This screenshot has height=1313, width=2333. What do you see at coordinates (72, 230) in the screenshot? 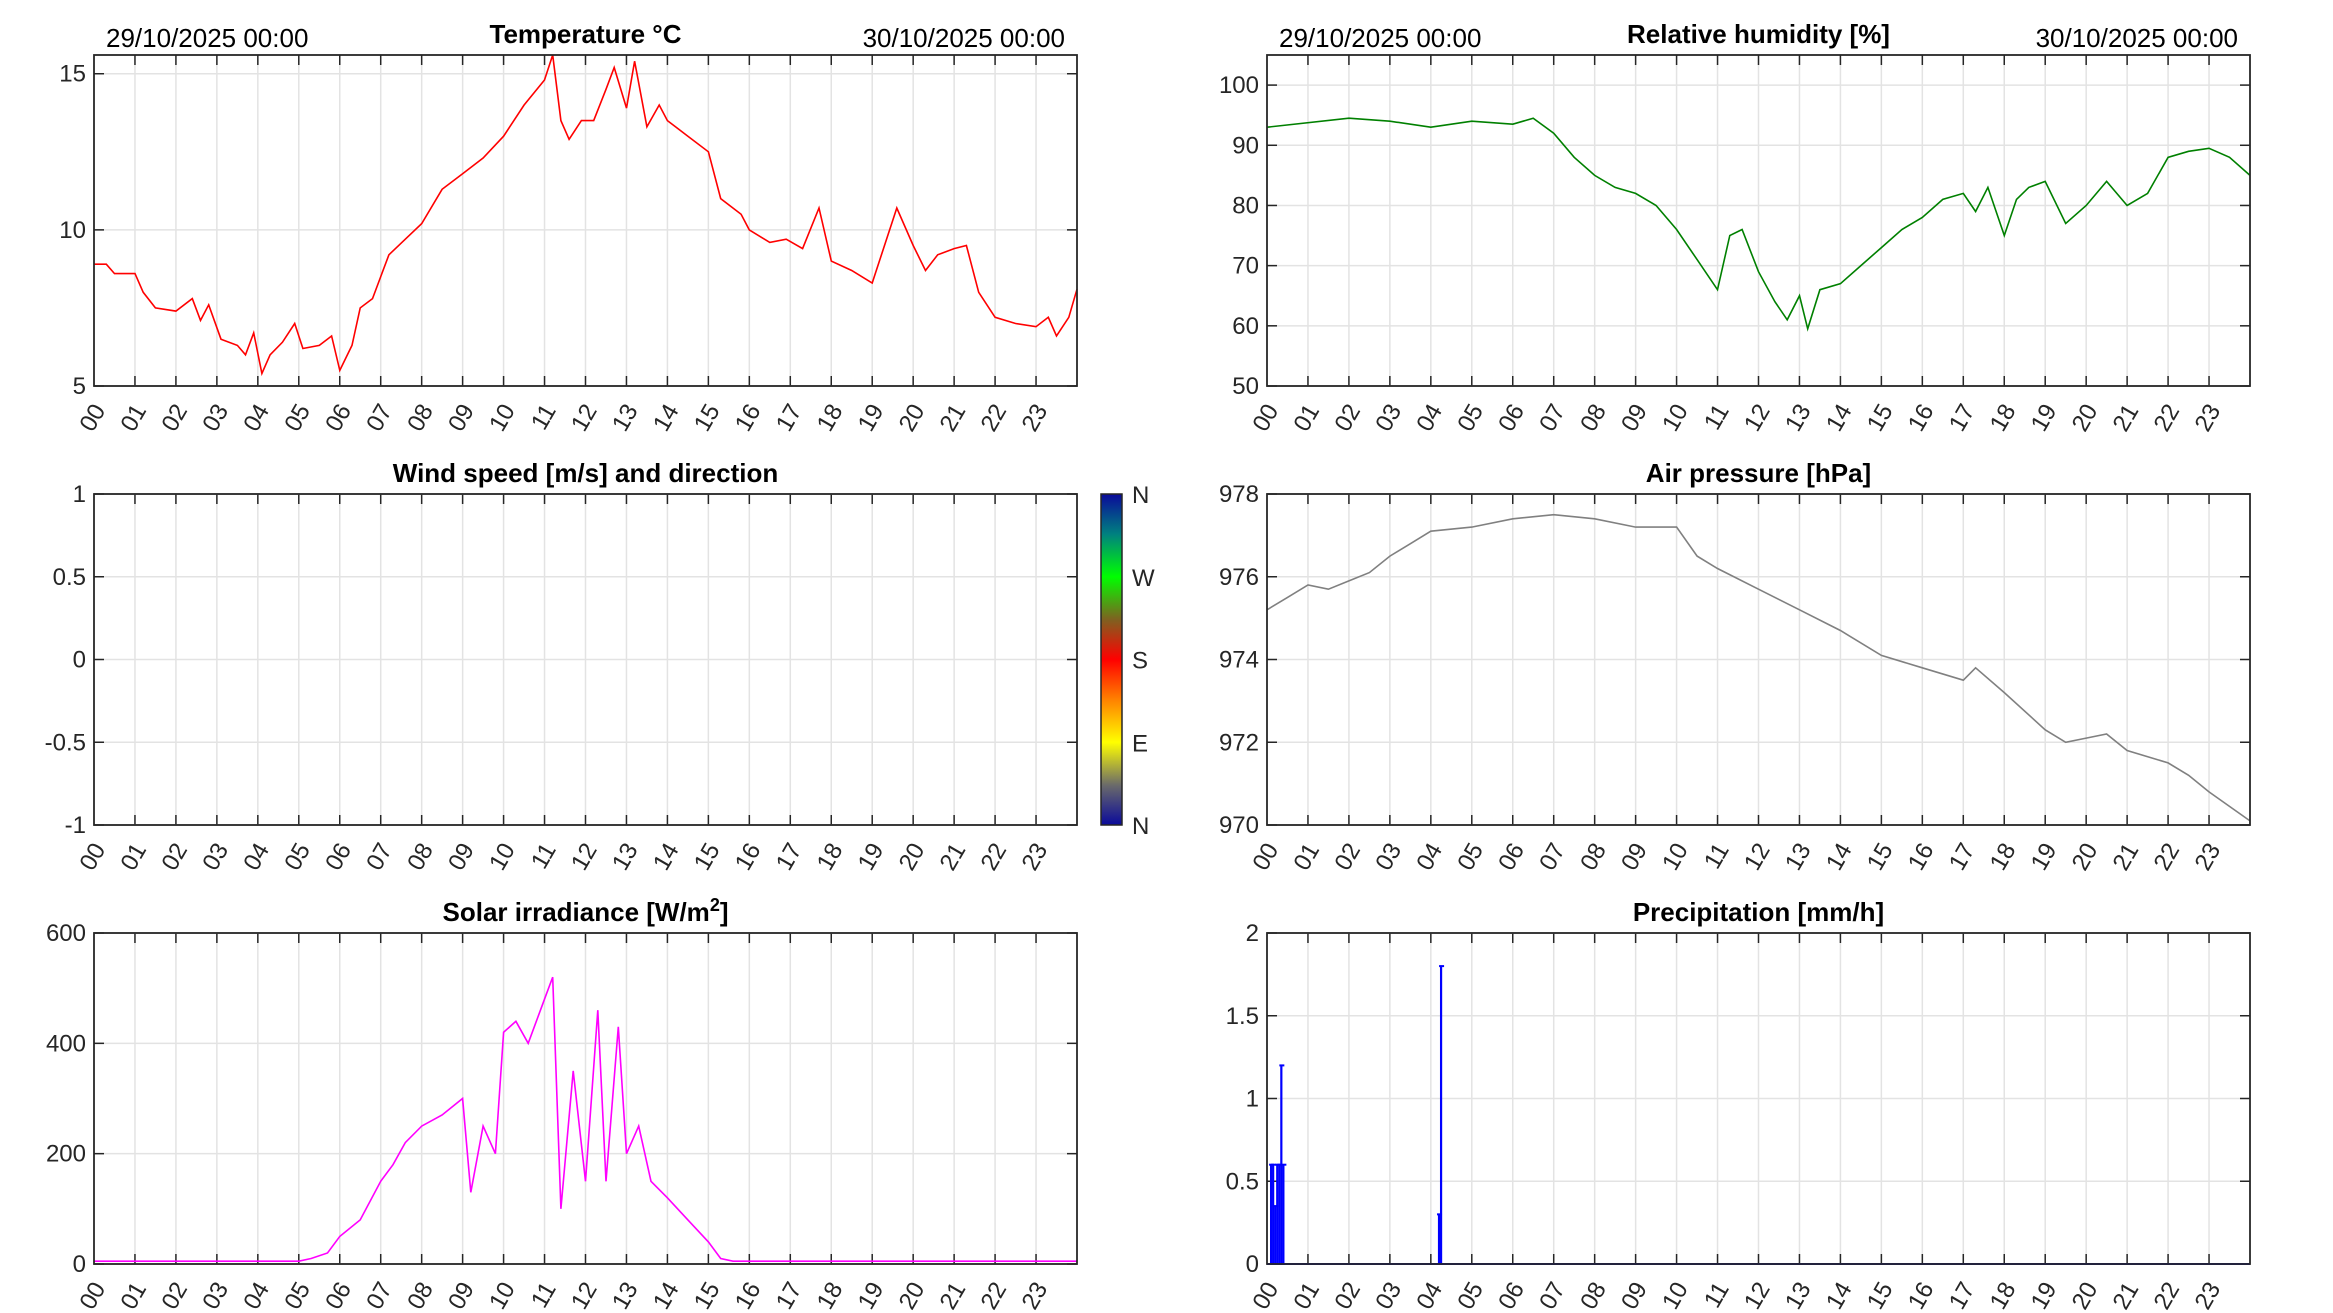
I see `y-tick-label: 10` at bounding box center [72, 230].